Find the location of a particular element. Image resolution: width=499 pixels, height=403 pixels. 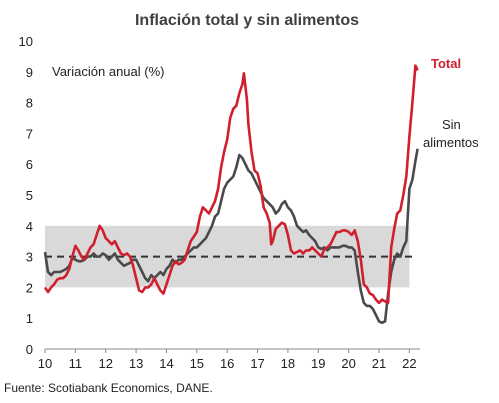

y-tick-label: 9 is located at coordinates (29, 72).